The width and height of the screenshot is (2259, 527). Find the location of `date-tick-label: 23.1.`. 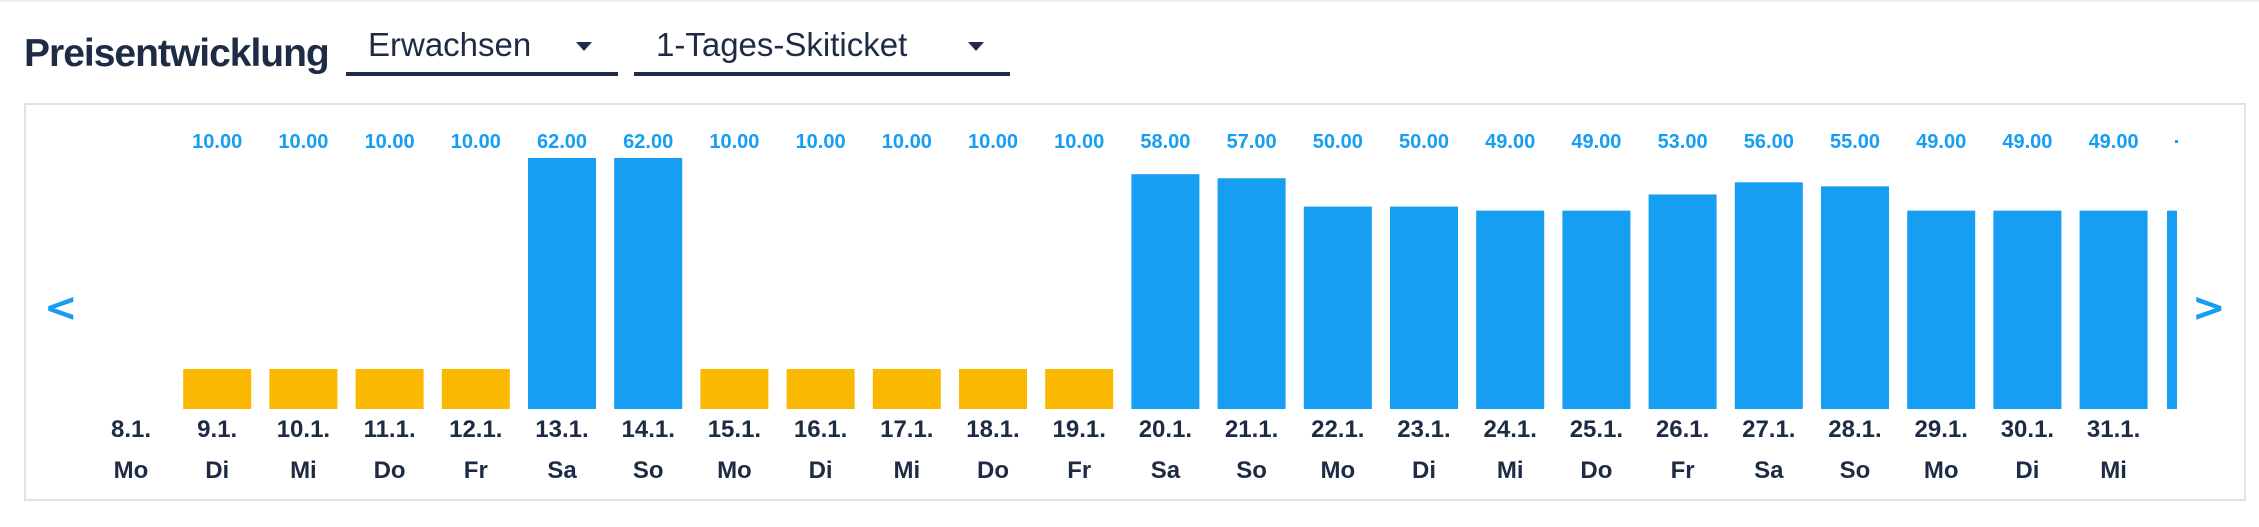

date-tick-label: 23.1. is located at coordinates (1423, 429).